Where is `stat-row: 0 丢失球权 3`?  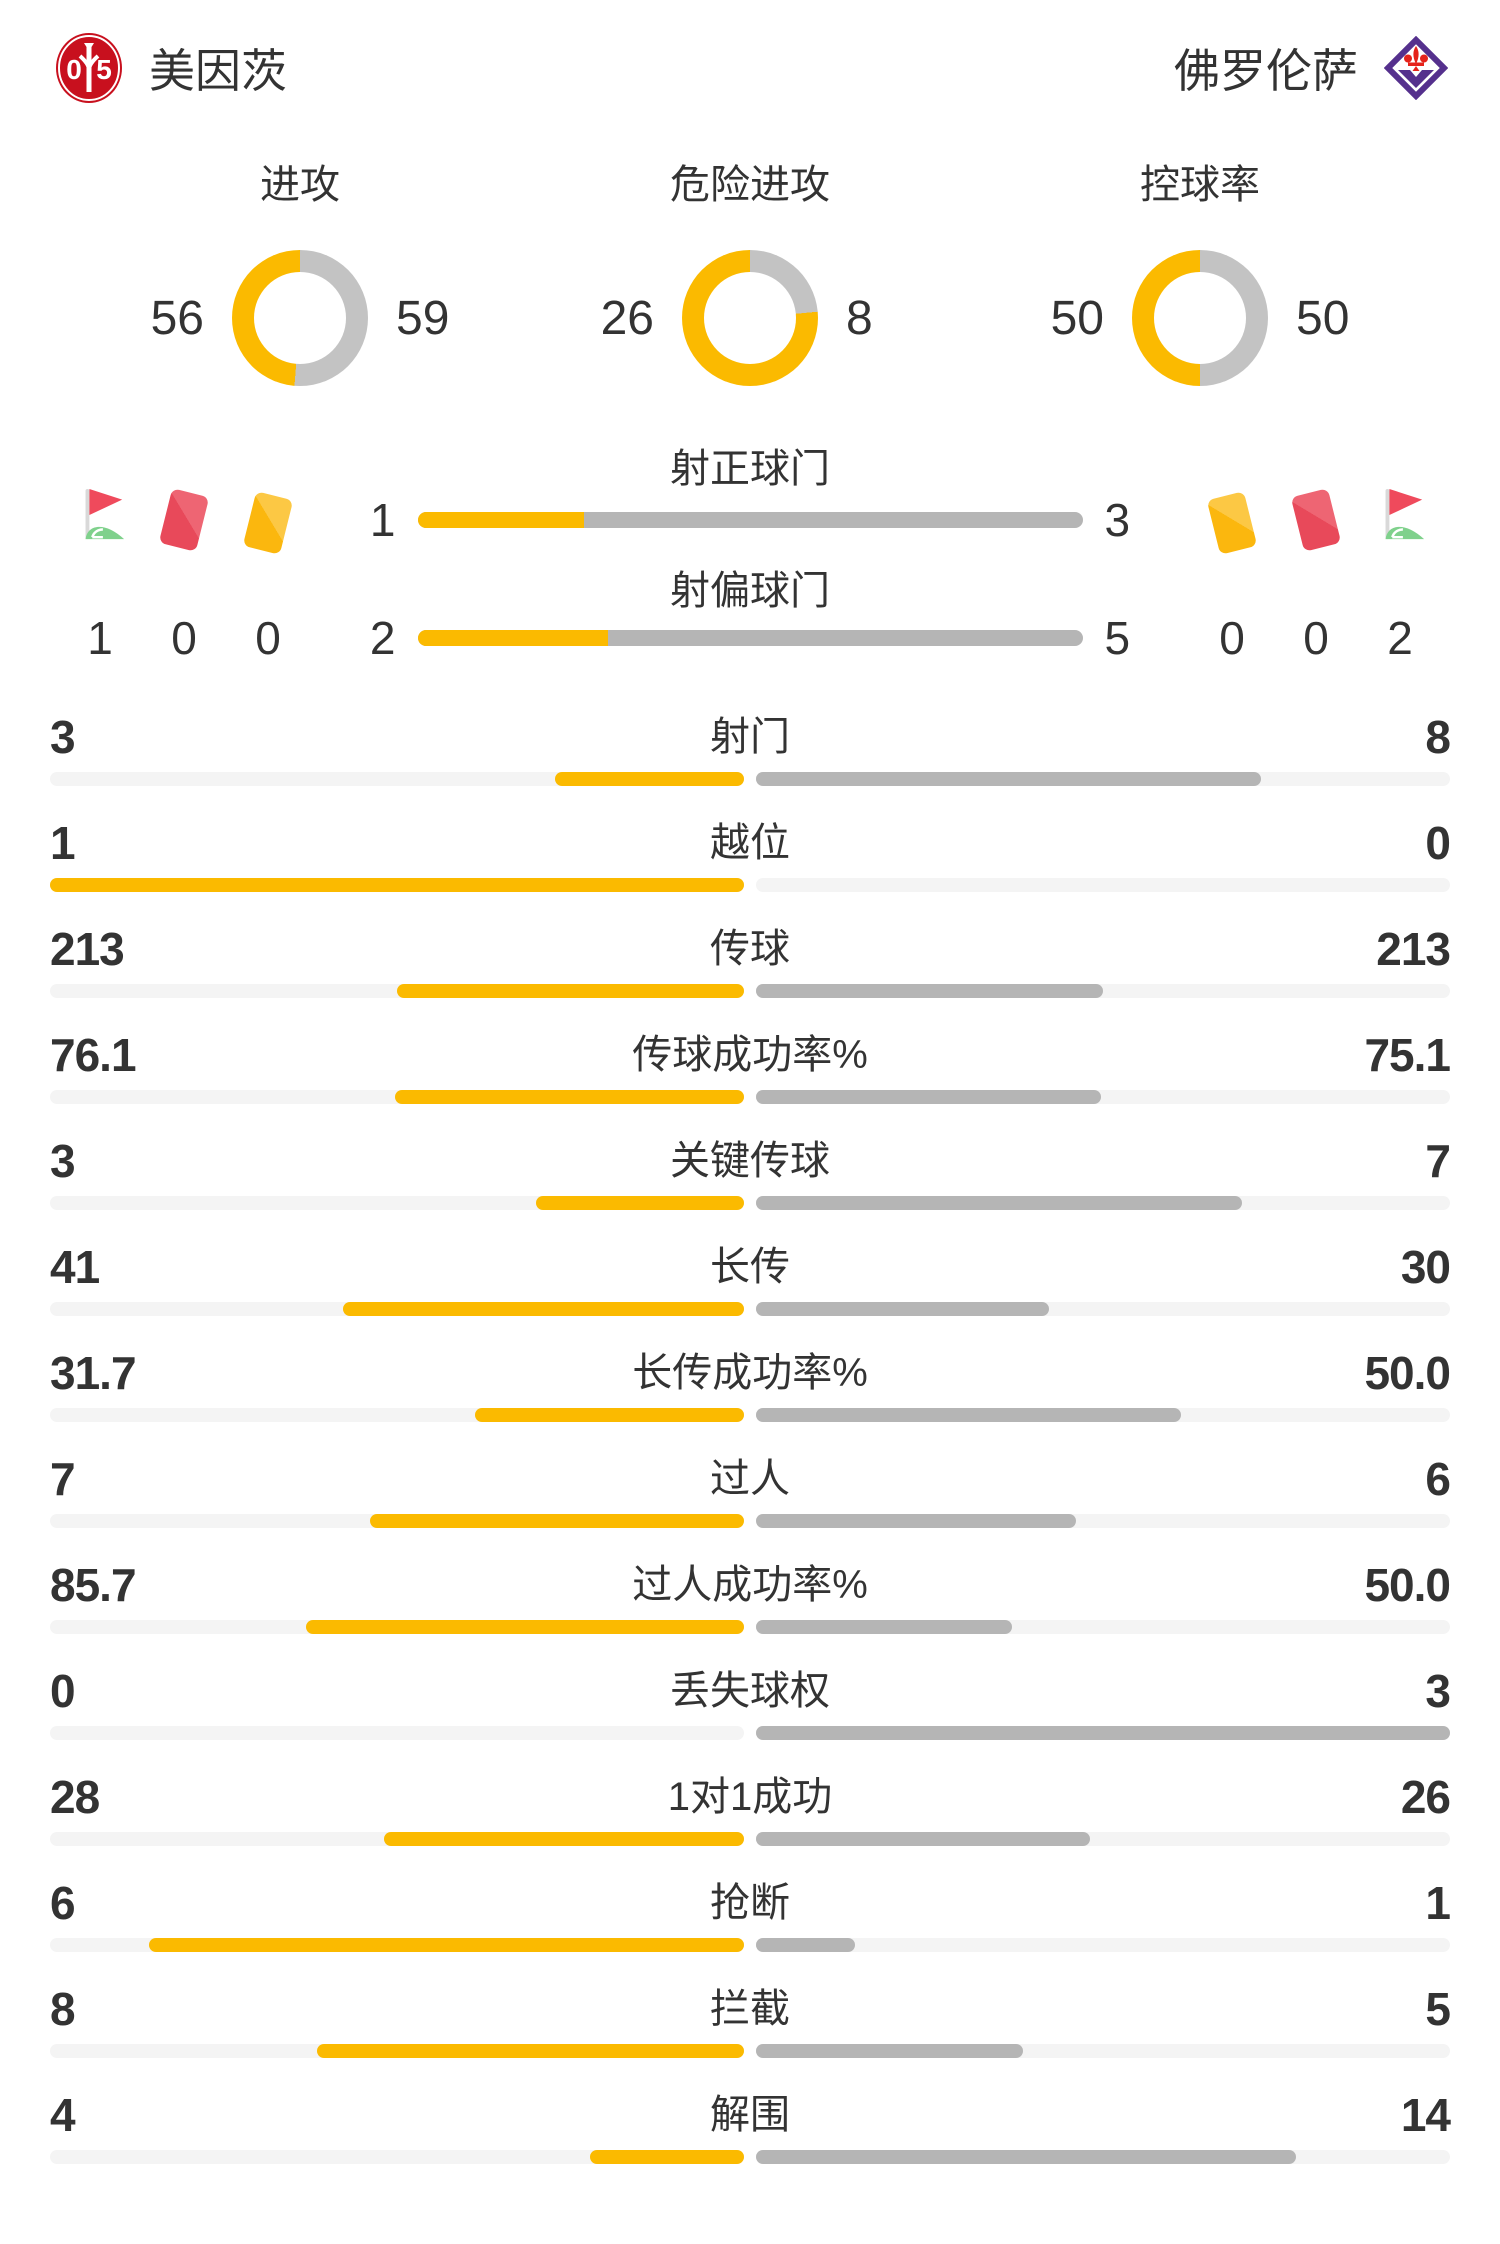 stat-row: 0 丢失球权 3 is located at coordinates (750, 1707).